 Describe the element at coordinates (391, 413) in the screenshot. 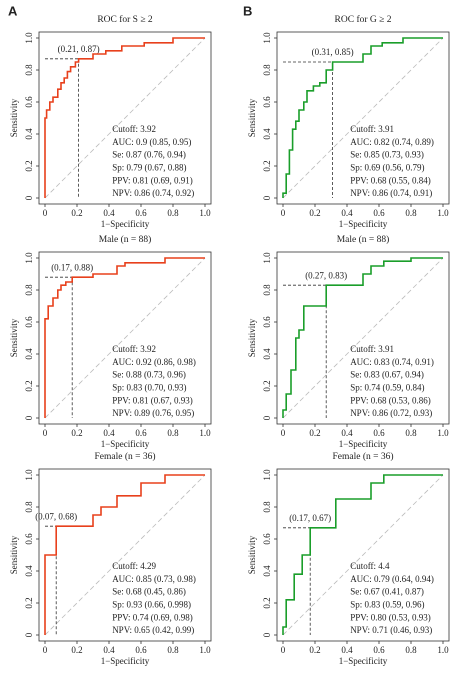

I see `stat-line: NPV: 0.86 (0.72, 0.93)` at that location.